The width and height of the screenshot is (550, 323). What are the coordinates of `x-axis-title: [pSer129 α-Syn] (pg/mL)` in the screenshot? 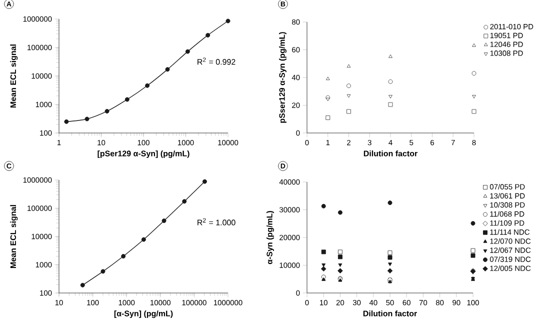 It's located at (144, 154).